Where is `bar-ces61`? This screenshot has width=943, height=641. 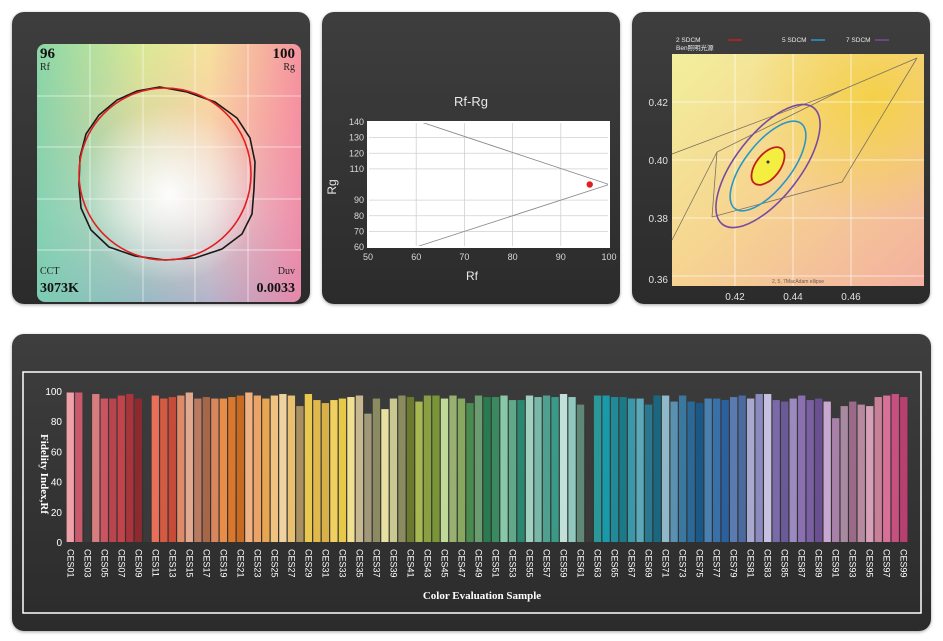
bar-ces61 is located at coordinates (580, 473).